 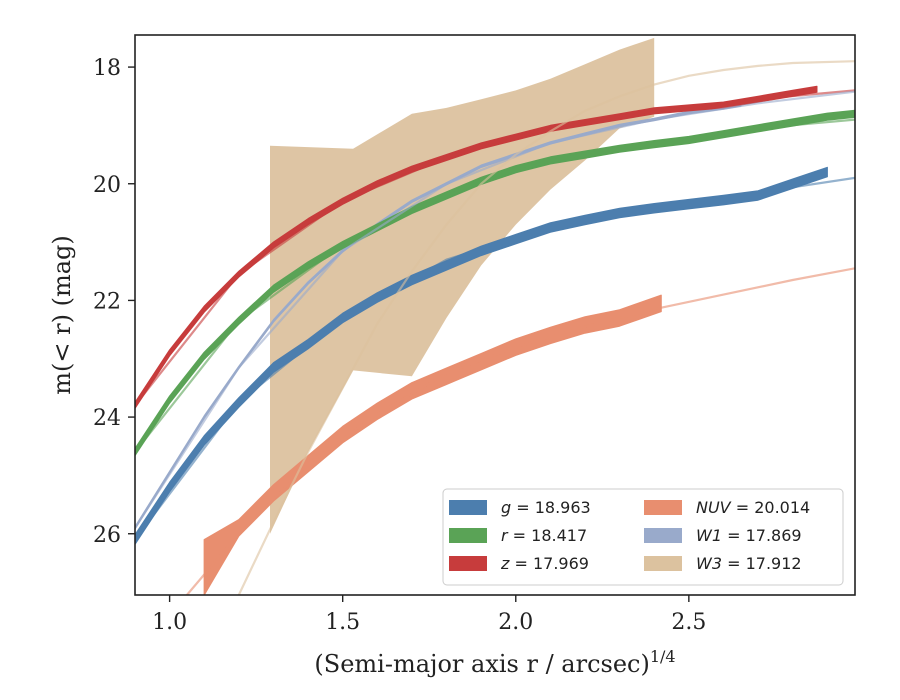 I want to click on x-axis-label-exponent: 1/4, so click(x=663, y=656).